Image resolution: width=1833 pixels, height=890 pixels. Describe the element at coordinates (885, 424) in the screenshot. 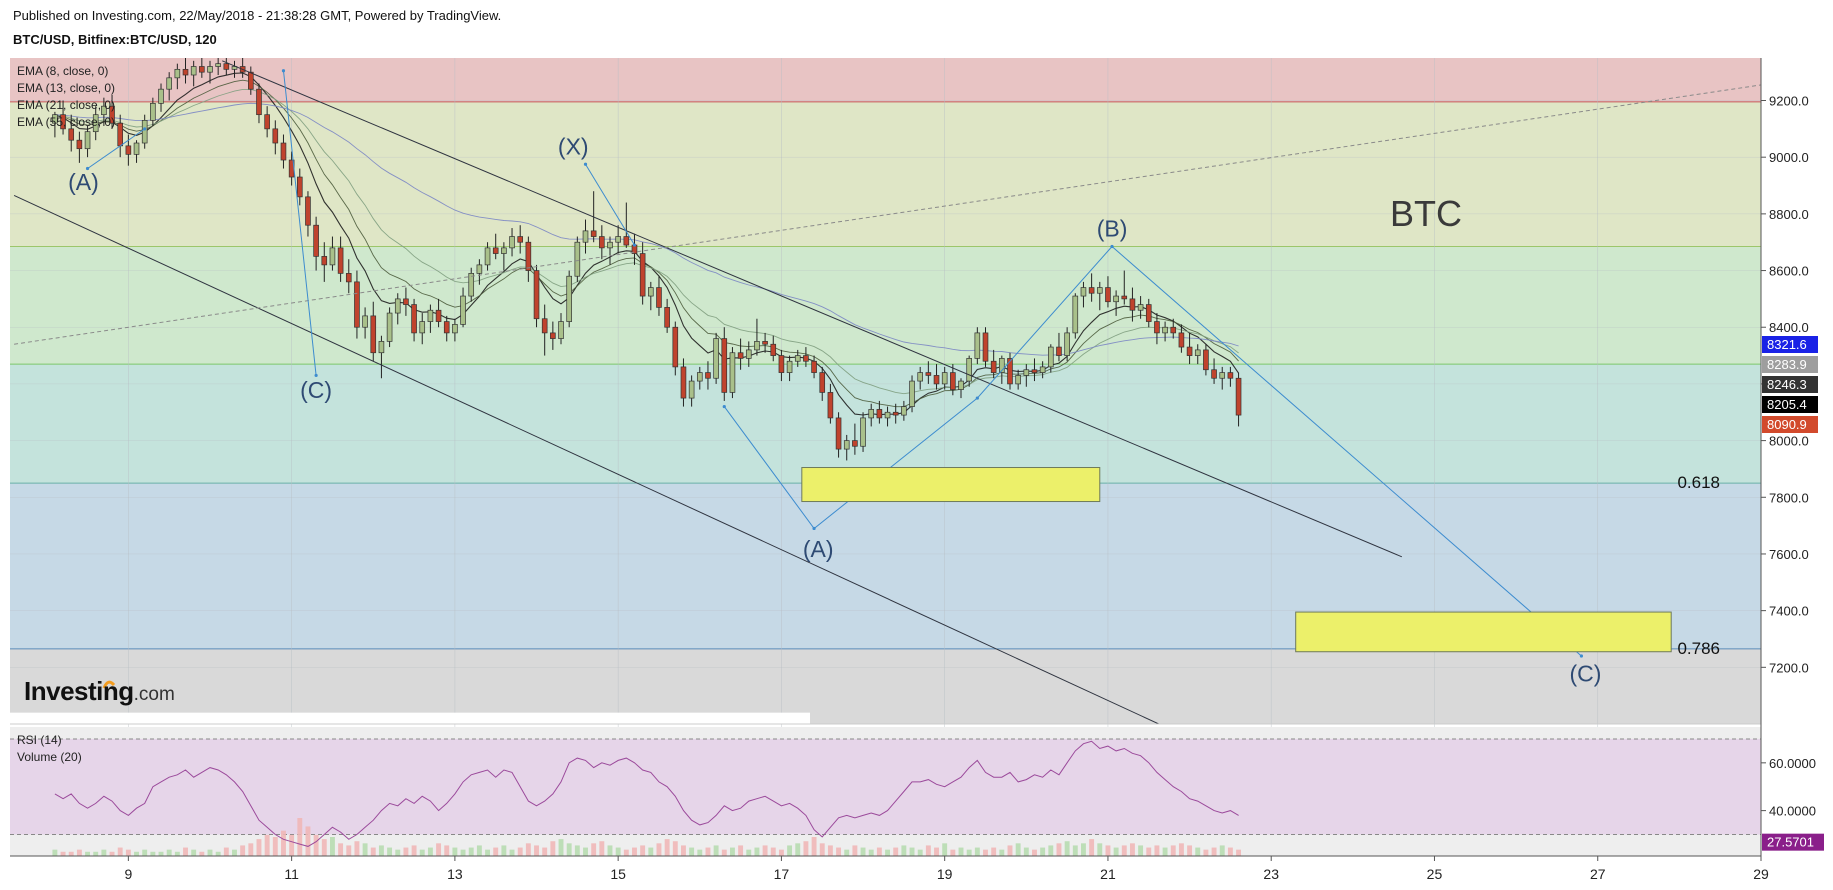

I see `fib-zone` at that location.